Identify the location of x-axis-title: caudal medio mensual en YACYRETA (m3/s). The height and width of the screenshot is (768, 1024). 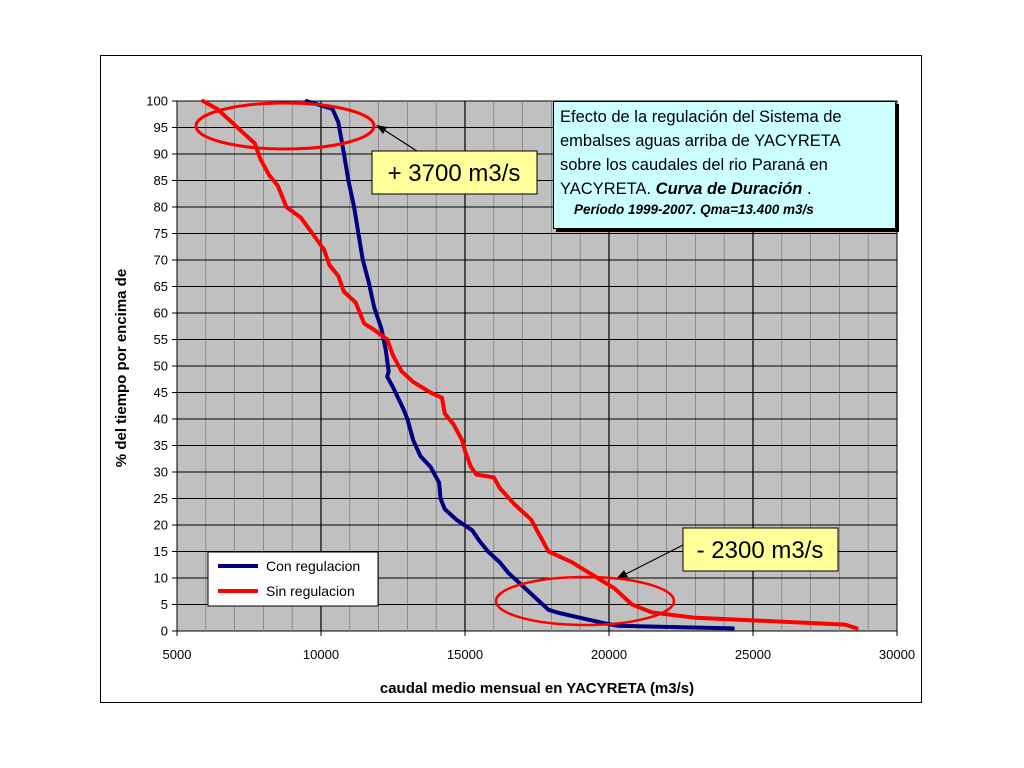
(537, 688).